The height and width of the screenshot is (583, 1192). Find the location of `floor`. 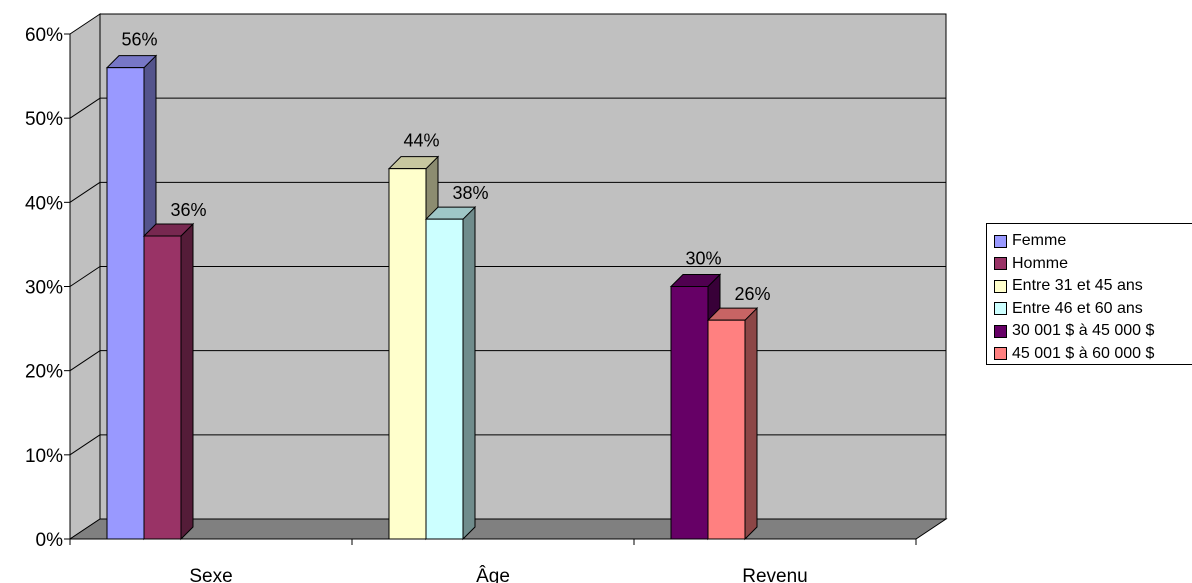

floor is located at coordinates (508, 529).